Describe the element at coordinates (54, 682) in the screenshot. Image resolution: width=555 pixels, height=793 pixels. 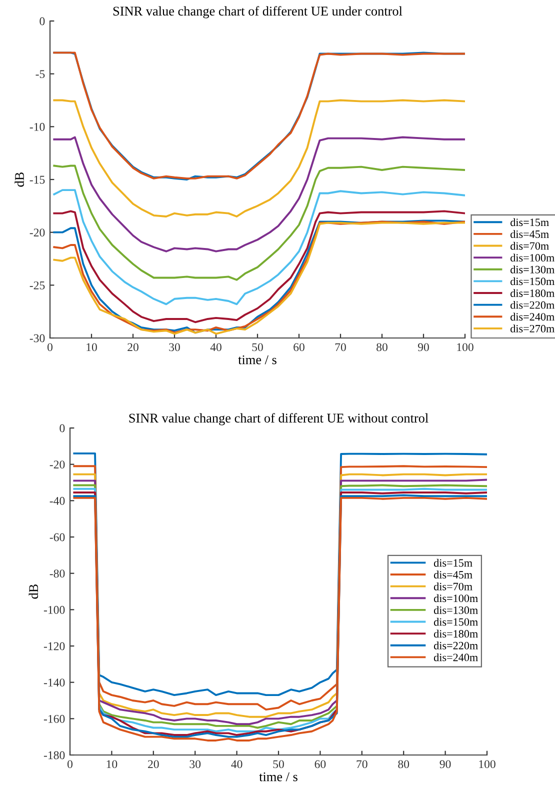
I see `y-tick-label: -140` at that location.